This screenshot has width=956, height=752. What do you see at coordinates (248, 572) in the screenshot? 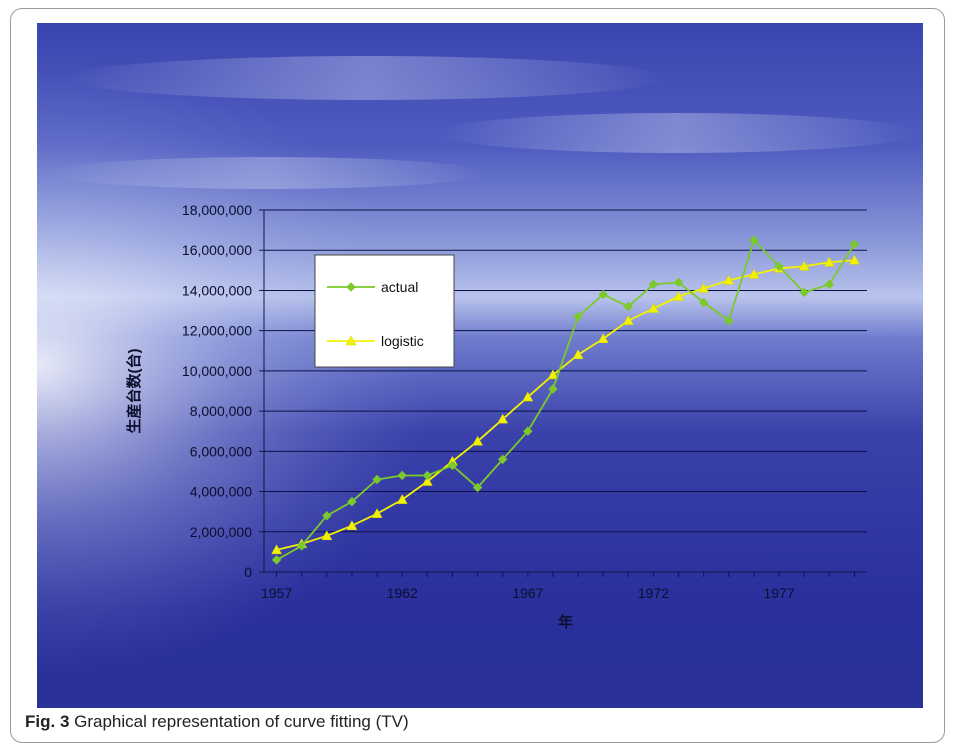
I see `y-tick-label: 0` at bounding box center [248, 572].